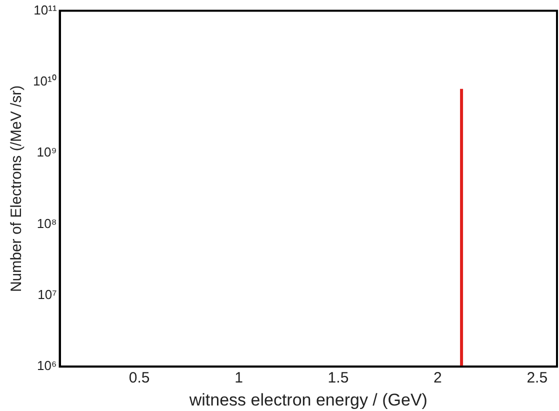 Image resolution: width=559 pixels, height=411 pixels. Describe the element at coordinates (338, 378) in the screenshot. I see `x-tick-label: 1.5` at that location.